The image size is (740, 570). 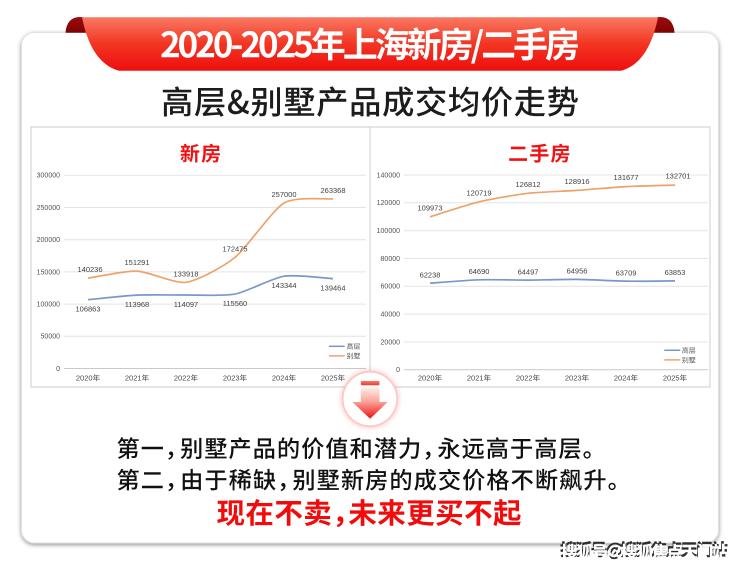 I want to click on svg-text: 113968, so click(x=137, y=304).